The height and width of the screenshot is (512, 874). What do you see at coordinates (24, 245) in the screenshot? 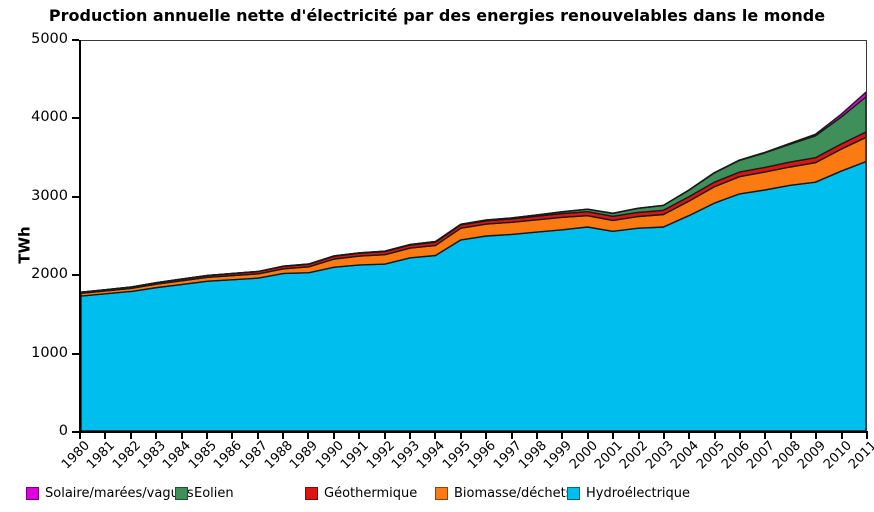
I see `y-axis-title: TWh` at bounding box center [24, 245].